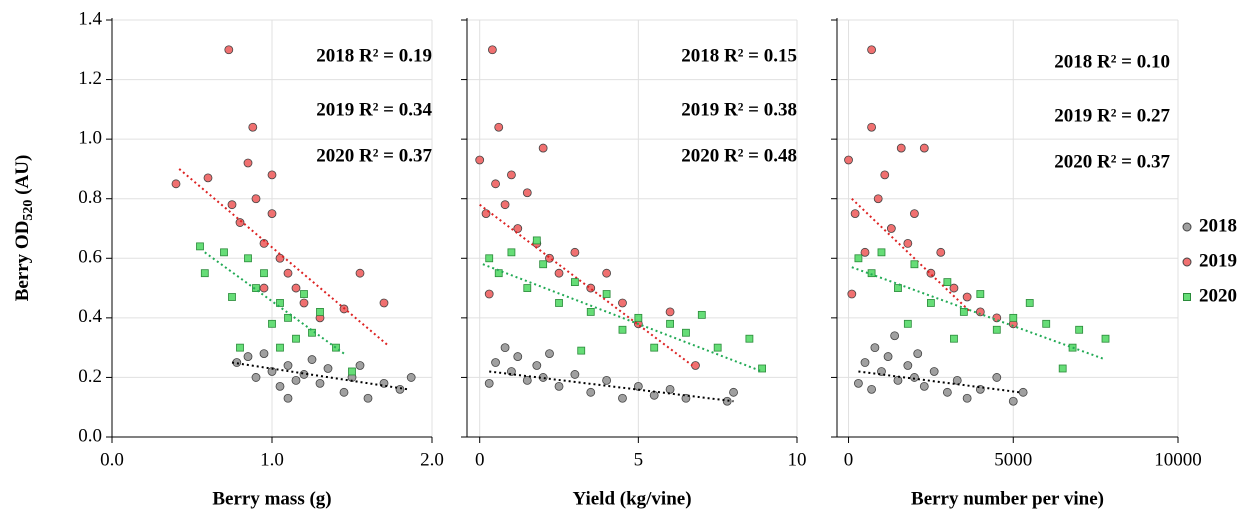 This screenshot has height=511, width=1258. Describe the element at coordinates (90, 376) in the screenshot. I see `y-tick-label: 0.2` at that location.